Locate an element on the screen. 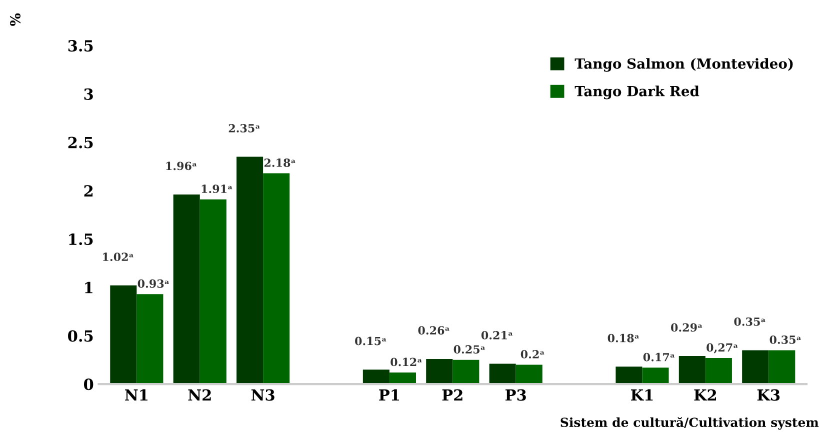 This screenshot has width=823, height=434. x-tick-label: K1 is located at coordinates (641, 395).